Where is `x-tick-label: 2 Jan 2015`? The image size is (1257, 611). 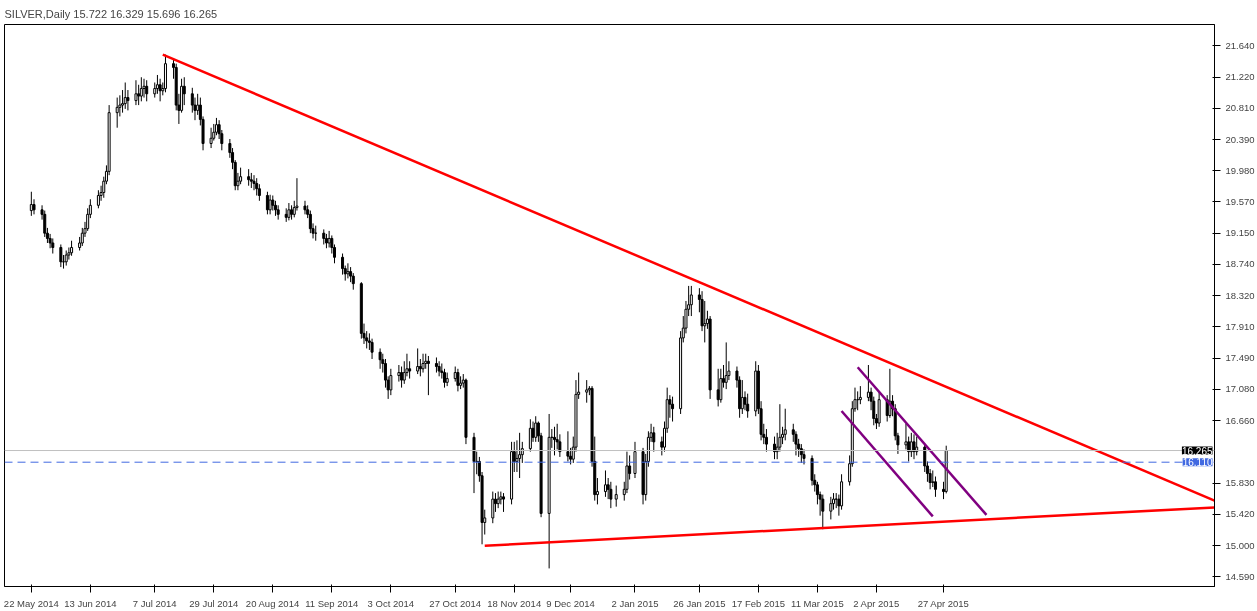
x-tick-label: 2 Jan 2015 is located at coordinates (635, 603).